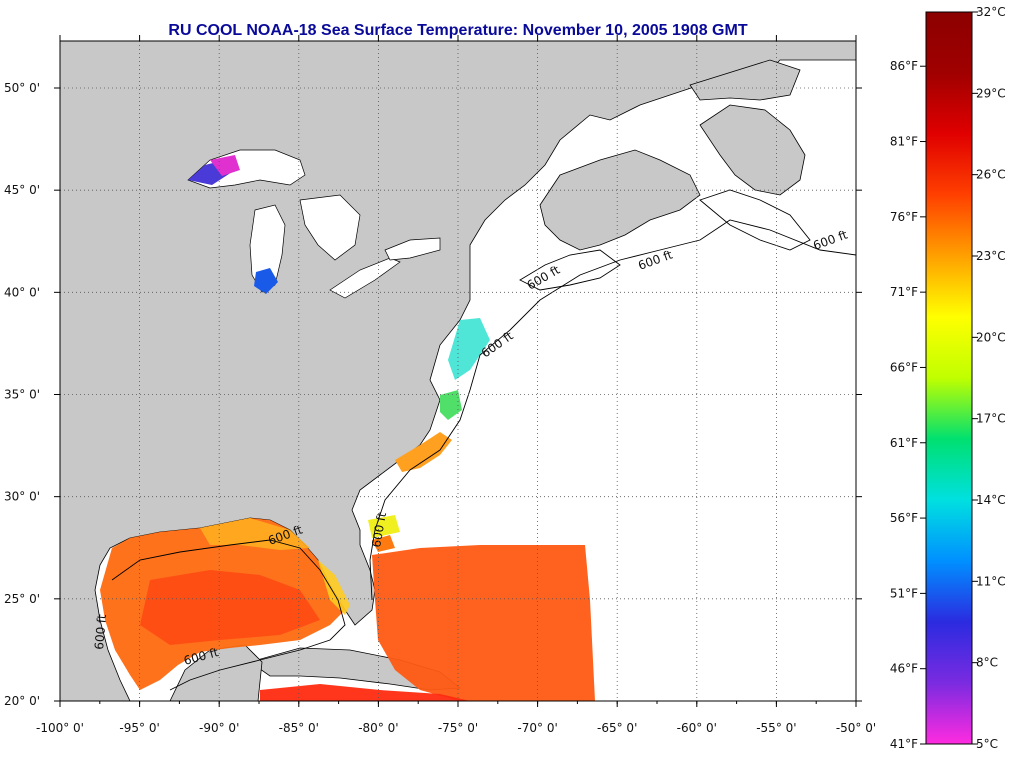 This screenshot has width=1016, height=761. I want to click on colorbar-label-fahrenheit: 86°F, so click(904, 66).